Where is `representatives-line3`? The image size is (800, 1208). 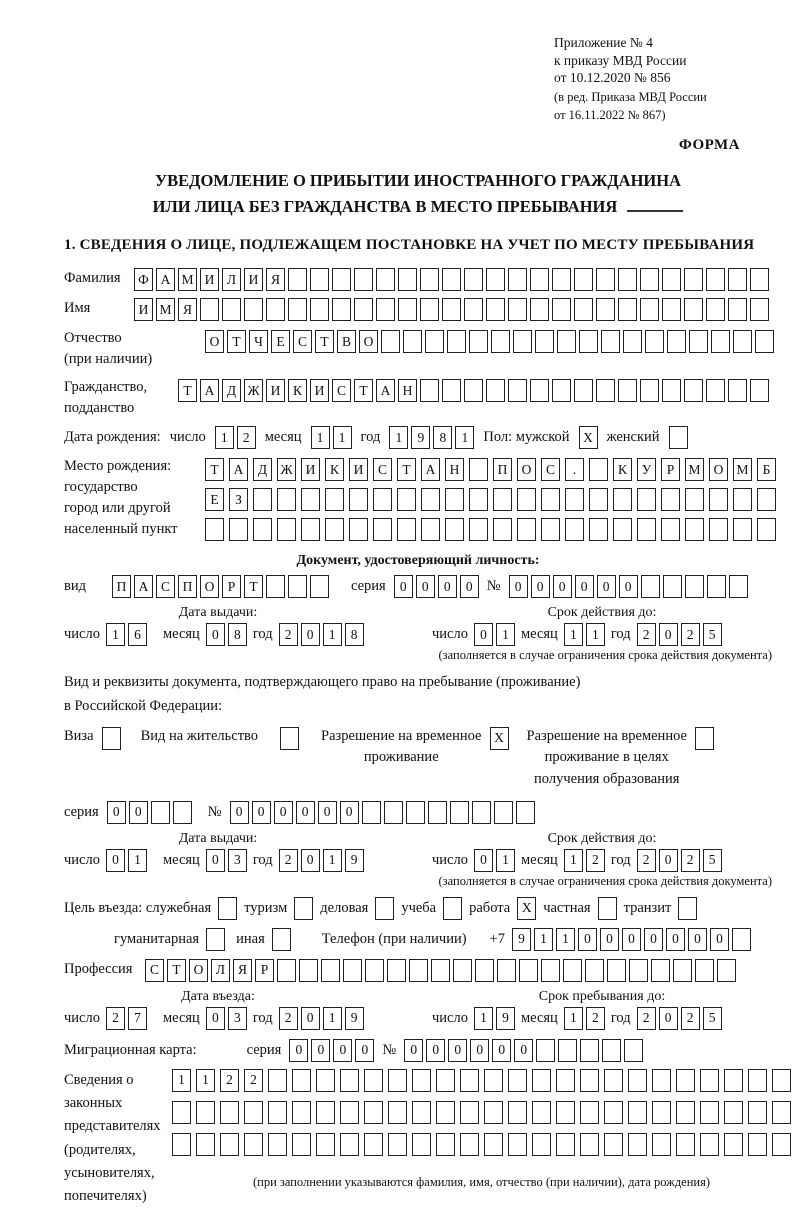 representatives-line3 is located at coordinates (481, 1144).